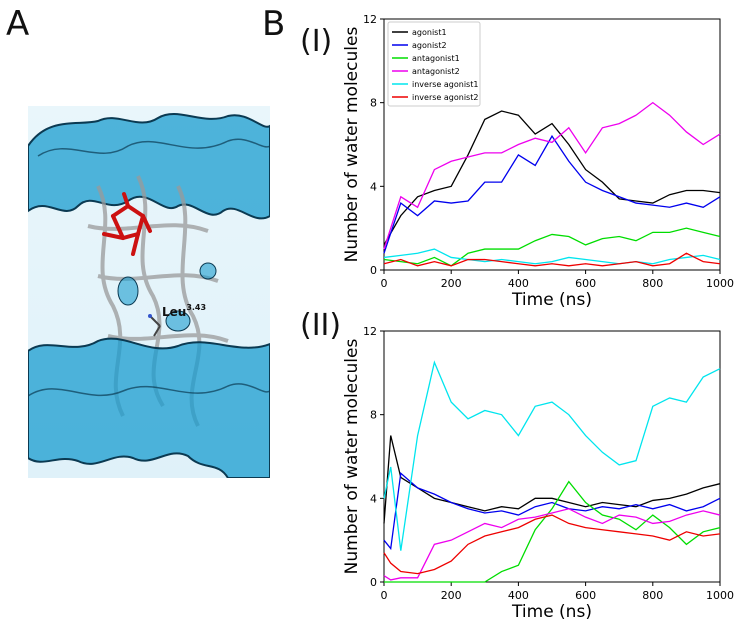 The image size is (738, 625). I want to click on panel-label-b: B, so click(274, 24).